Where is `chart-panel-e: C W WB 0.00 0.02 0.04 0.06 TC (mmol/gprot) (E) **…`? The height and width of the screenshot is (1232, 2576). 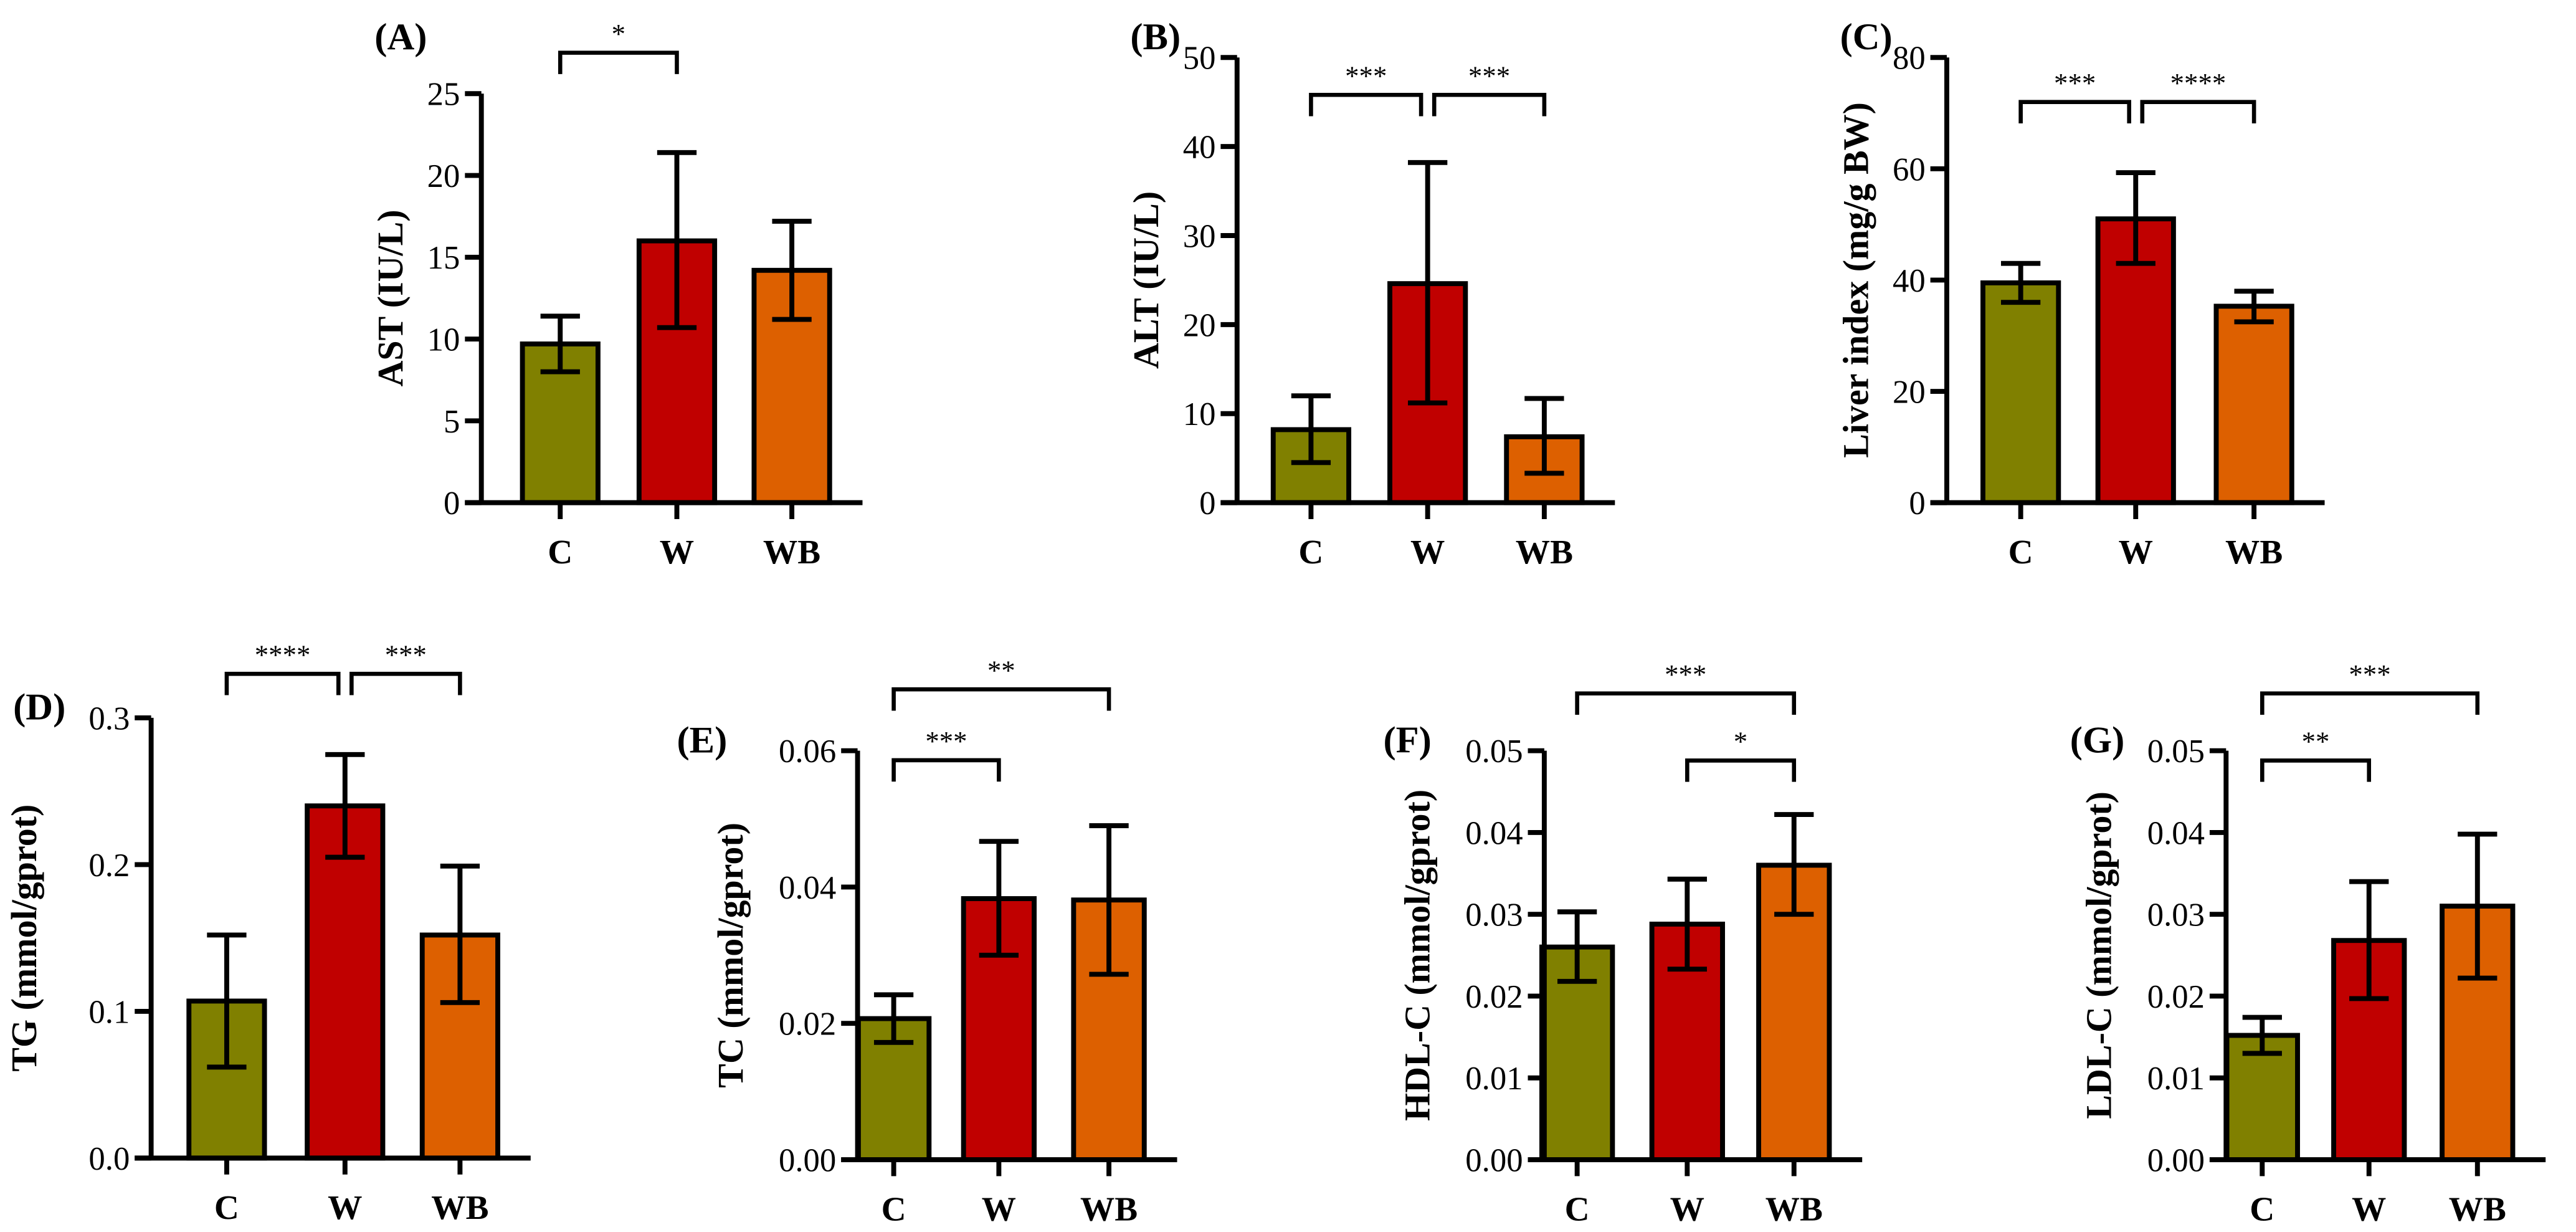
chart-panel-e: C W WB 0.00 0.02 0.04 0.06 TC (mmol/gprot) (E) **… is located at coordinates (927, 941).